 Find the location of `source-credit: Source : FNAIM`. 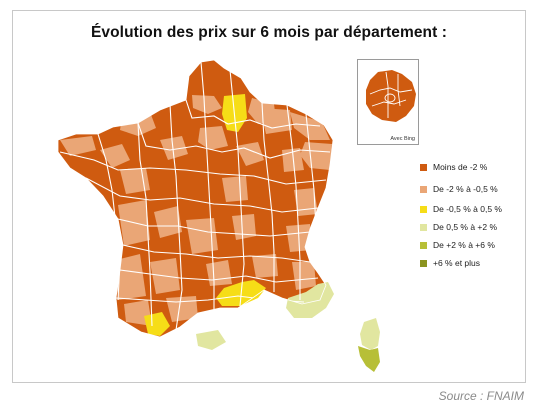

source-credit: Source : FNAIM is located at coordinates (481, 396).